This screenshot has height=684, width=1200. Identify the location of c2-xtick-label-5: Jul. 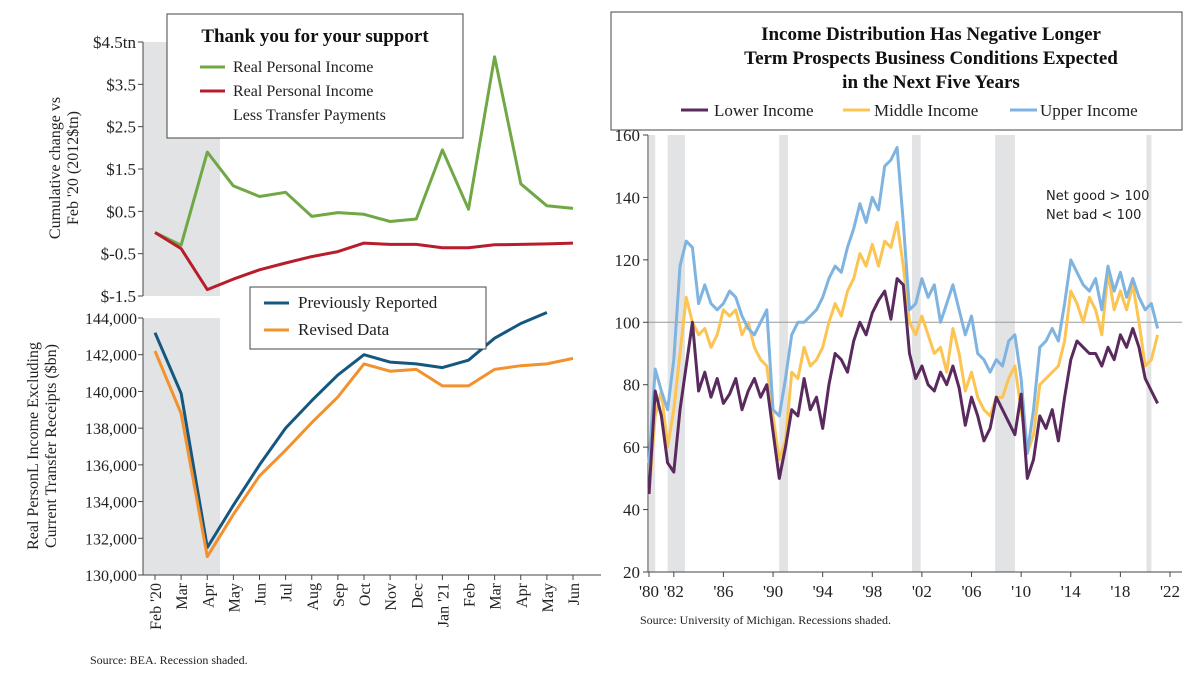
(287, 591).